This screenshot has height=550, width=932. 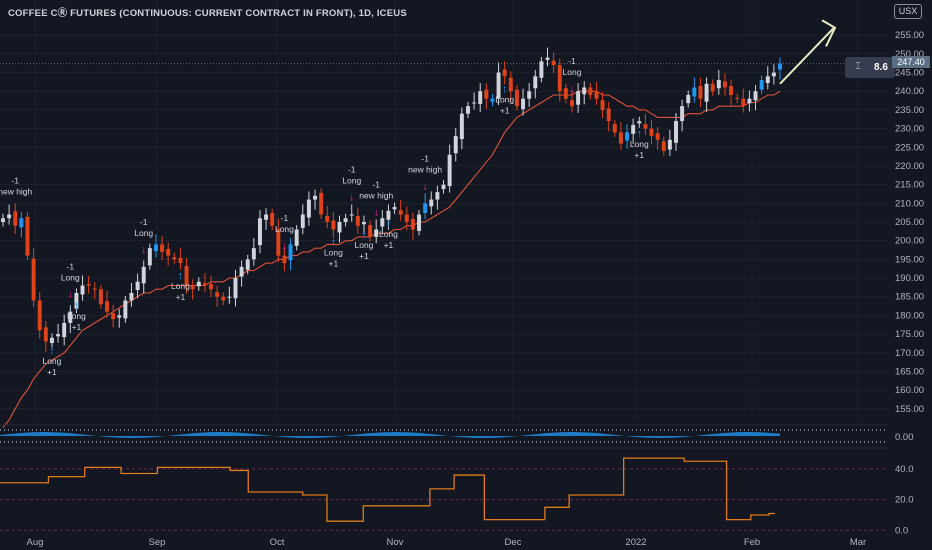 What do you see at coordinates (870, 67) in the screenshot?
I see `measure-label: ⌶ 8.6` at bounding box center [870, 67].